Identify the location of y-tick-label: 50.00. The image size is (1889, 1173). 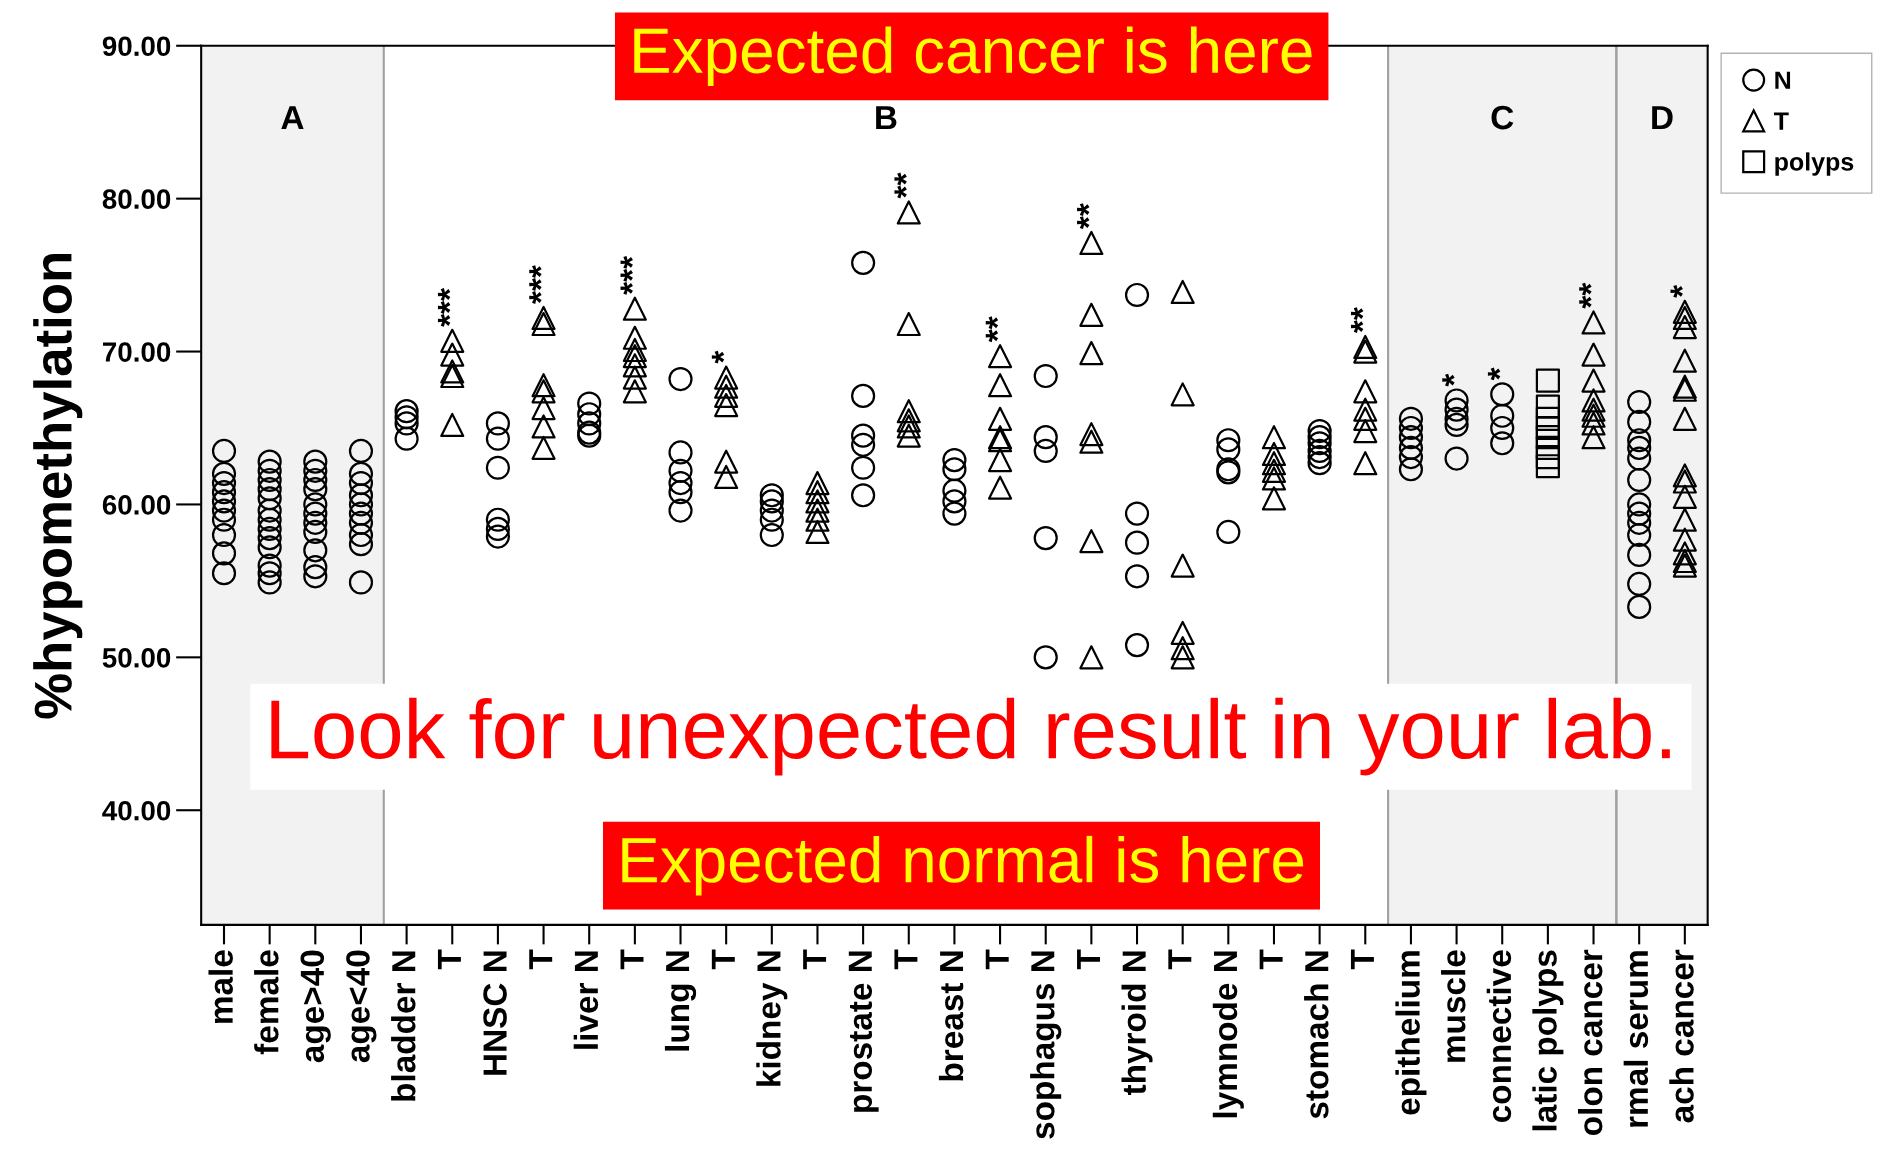
(136, 658).